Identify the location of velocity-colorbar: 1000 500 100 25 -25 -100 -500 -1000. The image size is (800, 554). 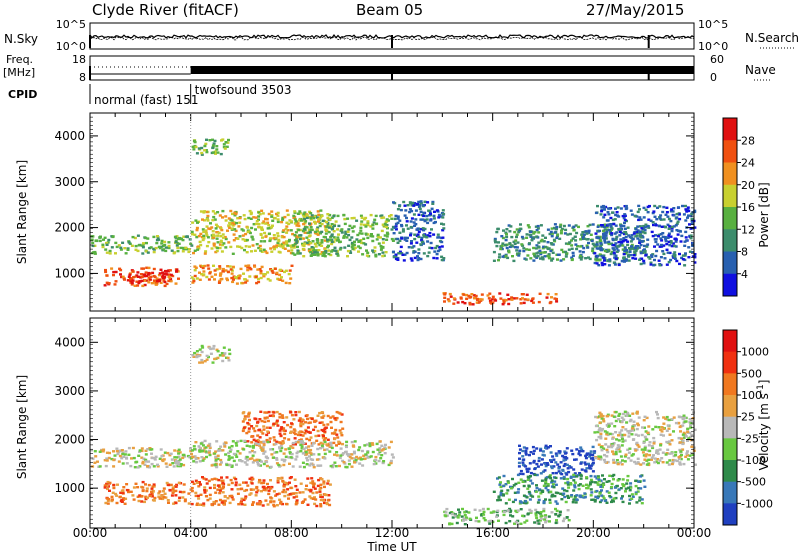
(747, 427).